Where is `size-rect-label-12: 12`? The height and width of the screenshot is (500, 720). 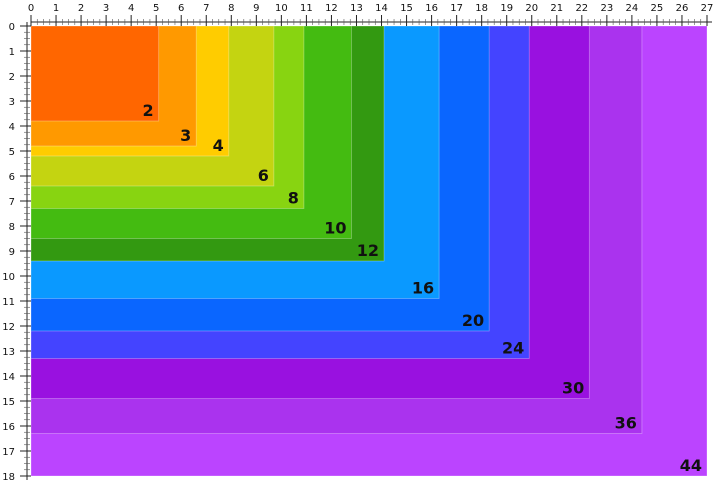
size-rect-label-12: 12 is located at coordinates (368, 250).